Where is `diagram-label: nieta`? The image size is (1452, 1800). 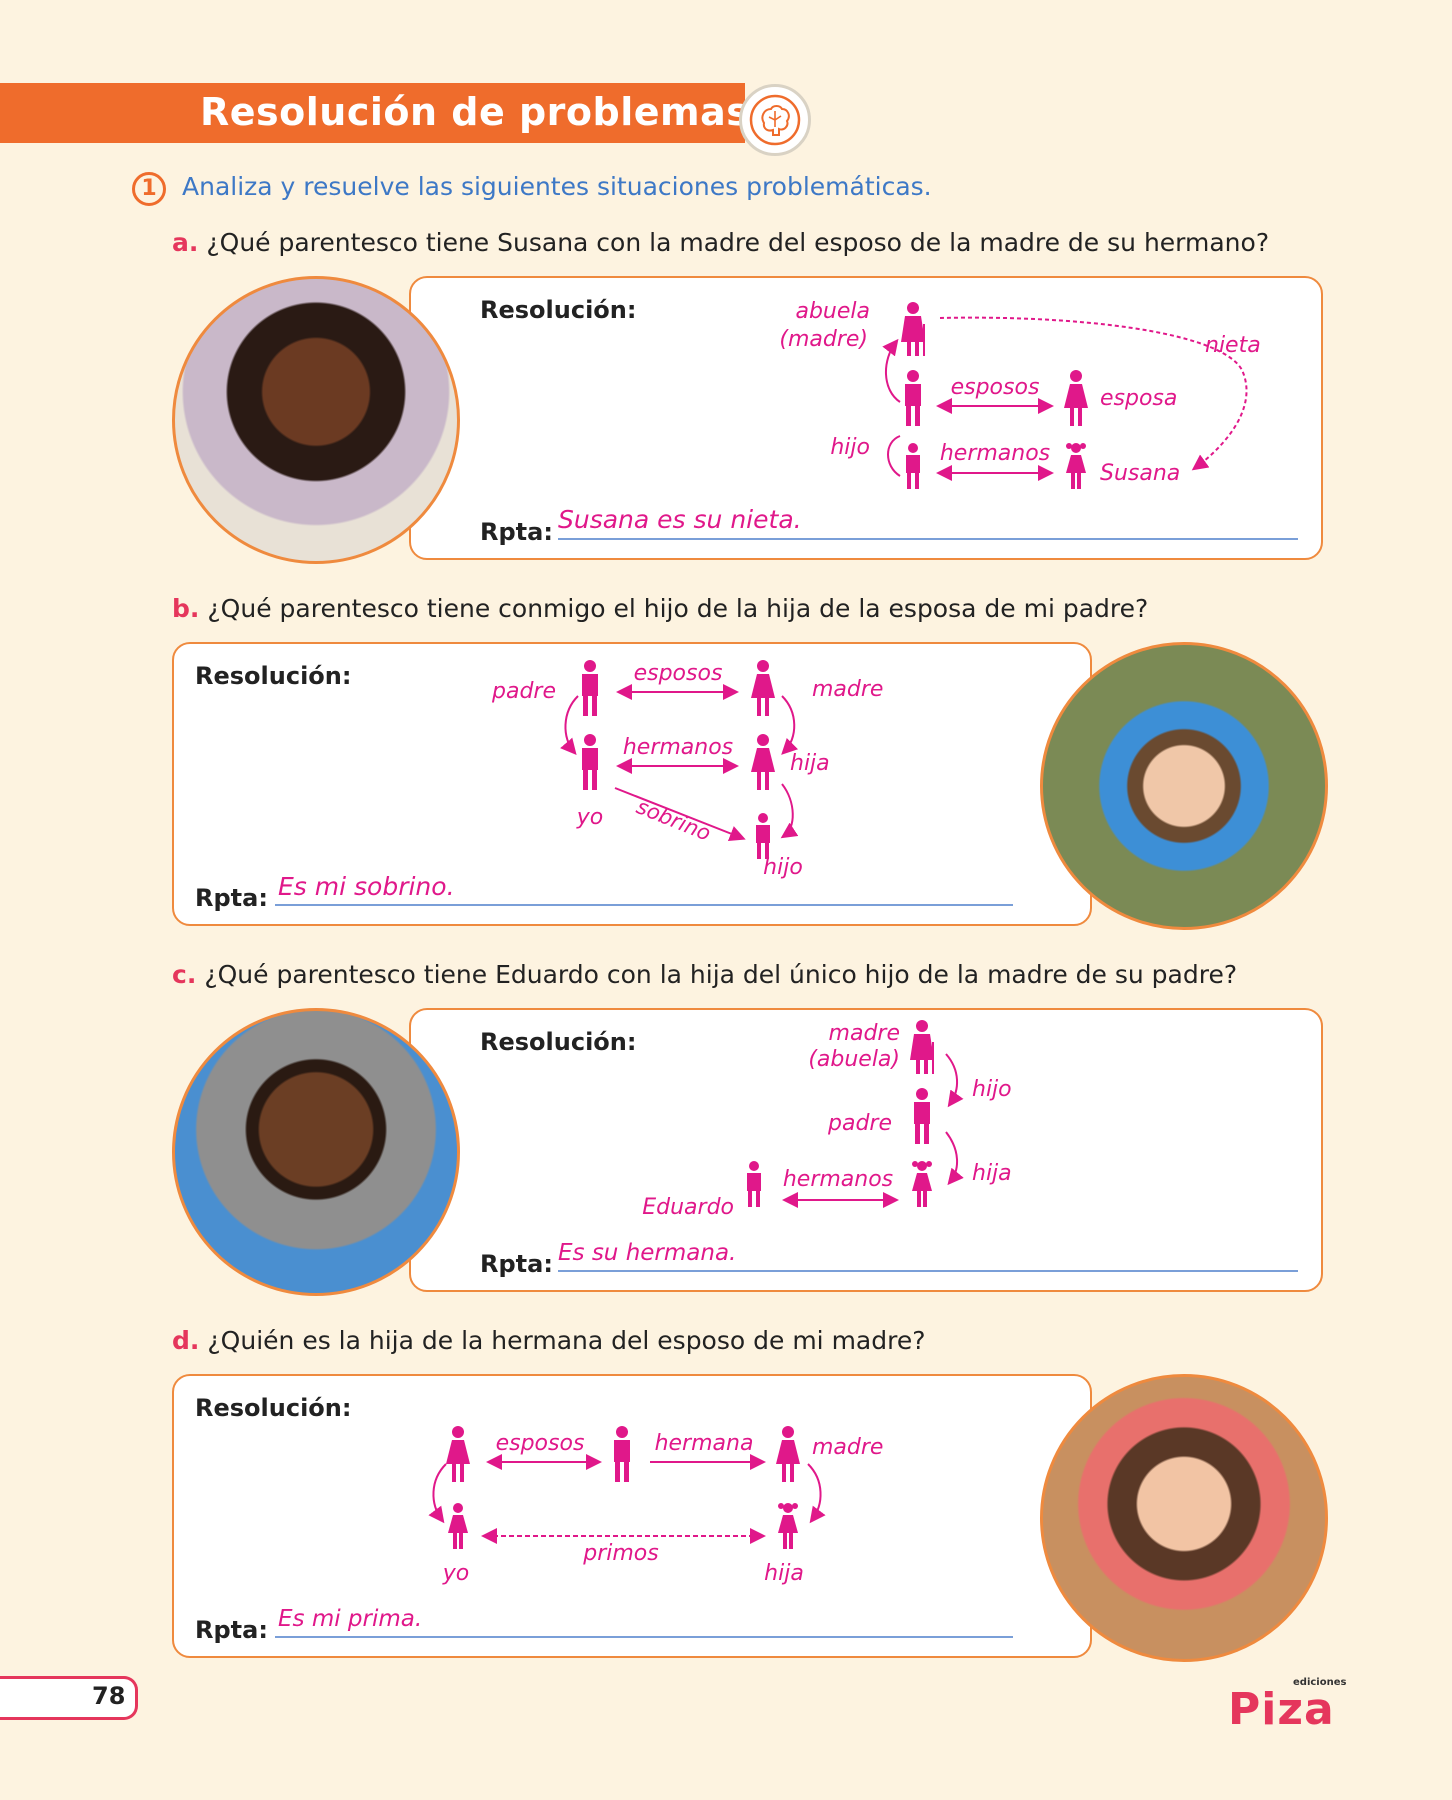
diagram-label: nieta is located at coordinates (1233, 345).